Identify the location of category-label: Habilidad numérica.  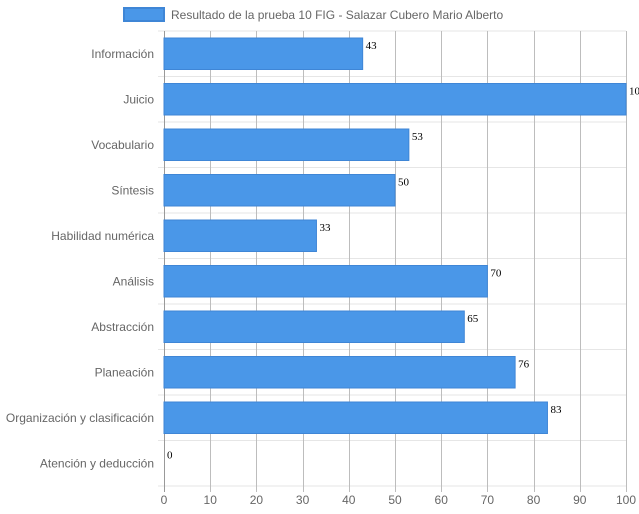
(102, 236).